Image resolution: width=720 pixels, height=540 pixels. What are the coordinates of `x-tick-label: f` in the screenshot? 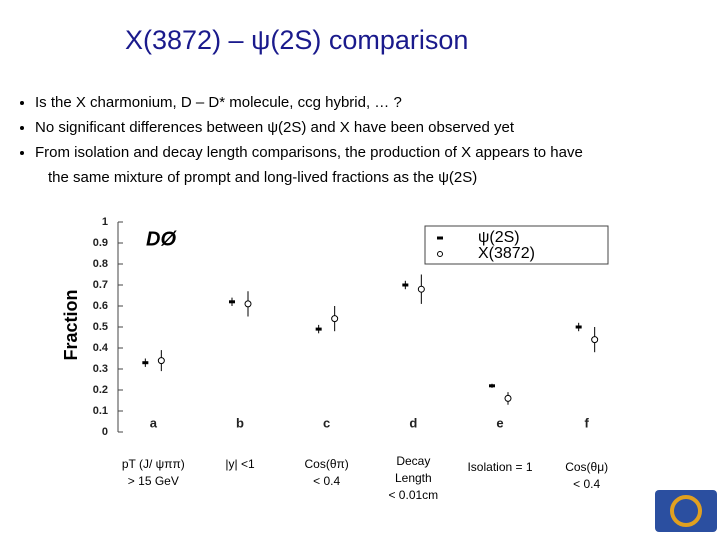 It's located at (586, 422).